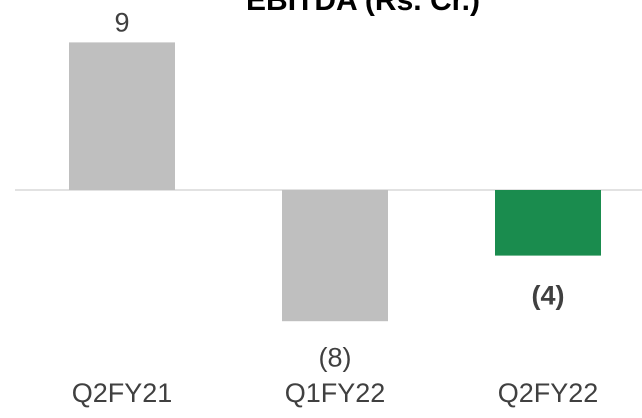 Image resolution: width=642 pixels, height=418 pixels. I want to click on value-label: (8), so click(335, 357).